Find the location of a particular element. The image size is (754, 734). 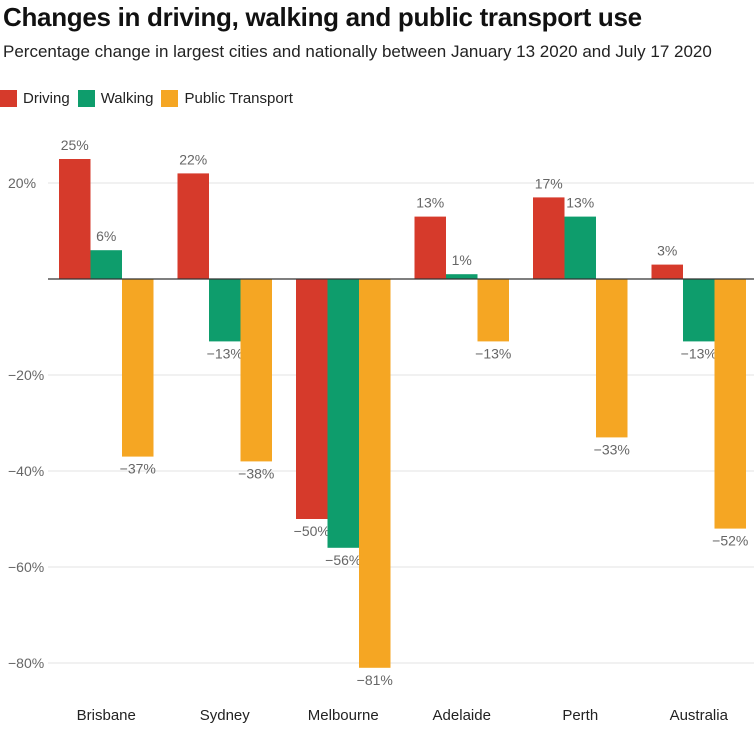

x-category-label: Australia is located at coordinates (699, 715).